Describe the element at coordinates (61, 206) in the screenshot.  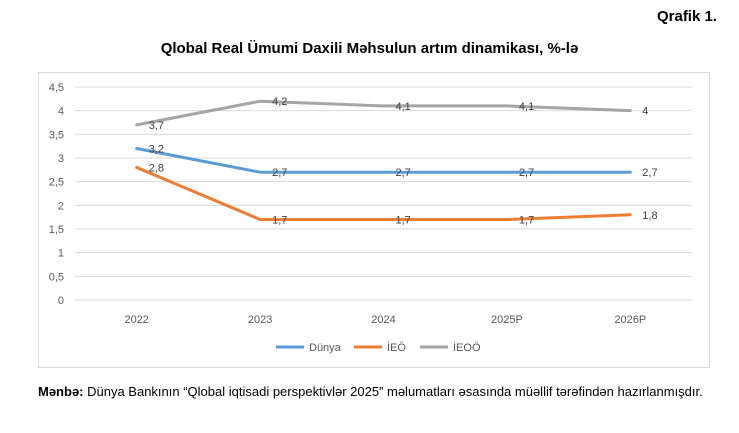
I see `y-tick-label: 2` at that location.